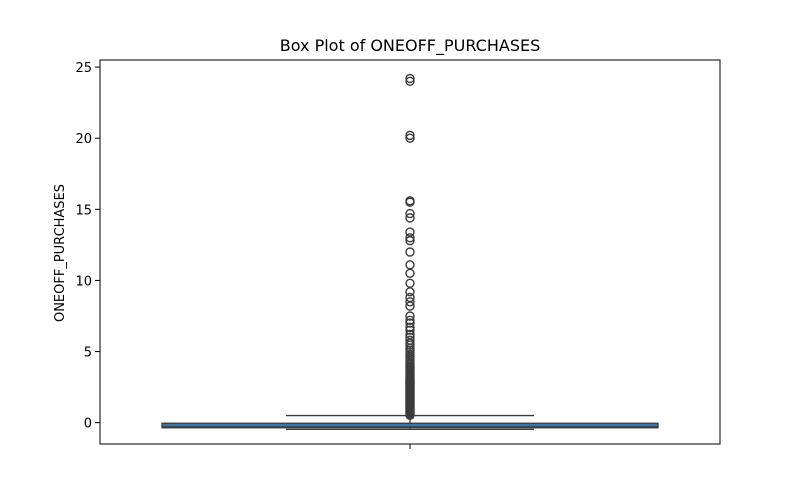 The width and height of the screenshot is (800, 500). Describe the element at coordinates (88, 353) in the screenshot. I see `y-tick-label: 5` at that location.